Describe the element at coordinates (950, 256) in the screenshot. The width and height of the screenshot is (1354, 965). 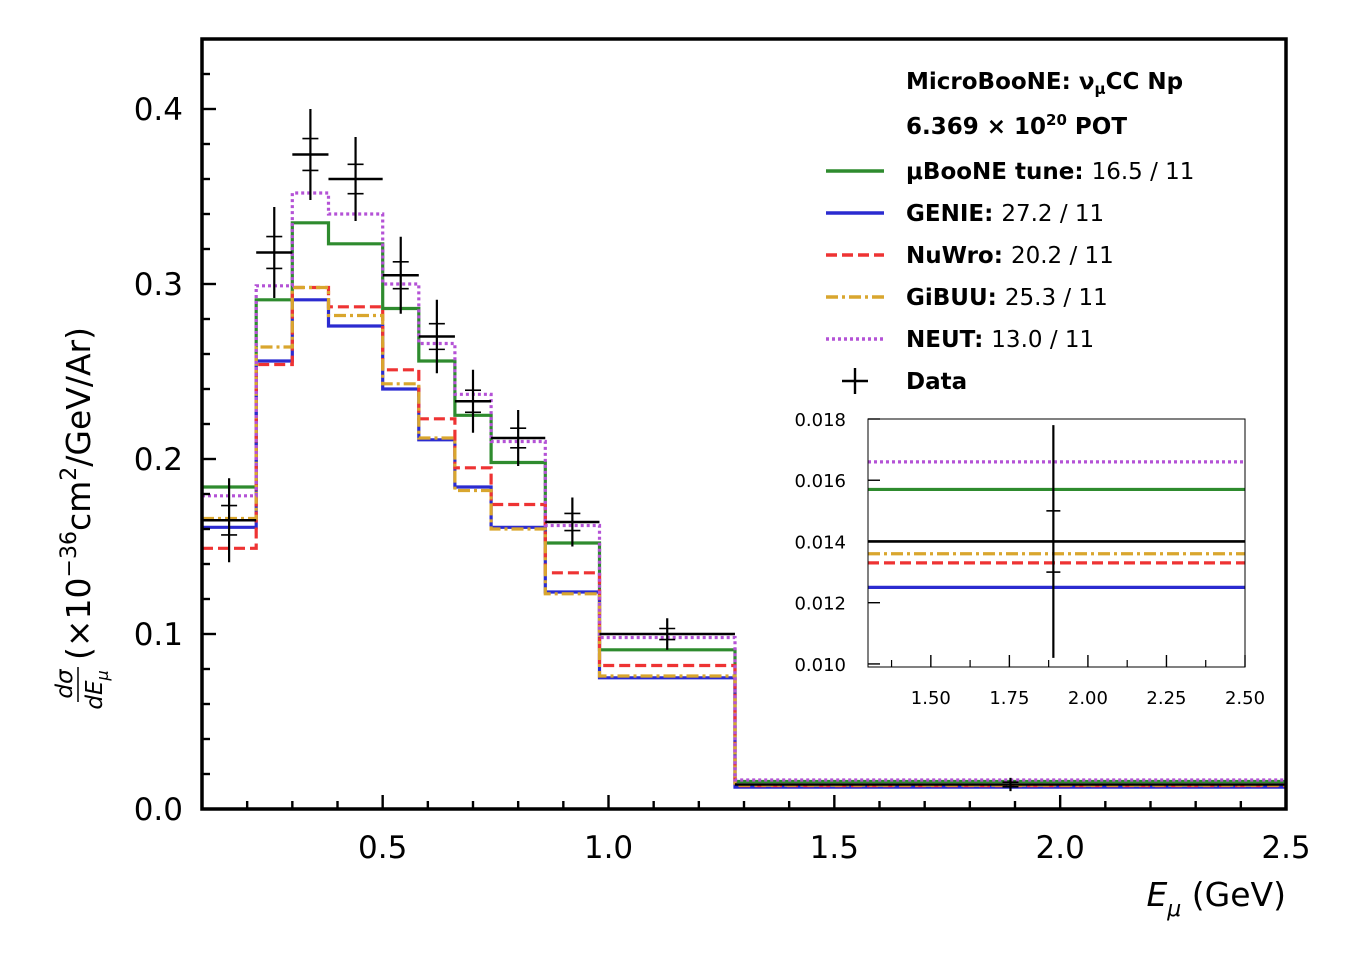
I see `legend-series-name: NuWro` at that location.